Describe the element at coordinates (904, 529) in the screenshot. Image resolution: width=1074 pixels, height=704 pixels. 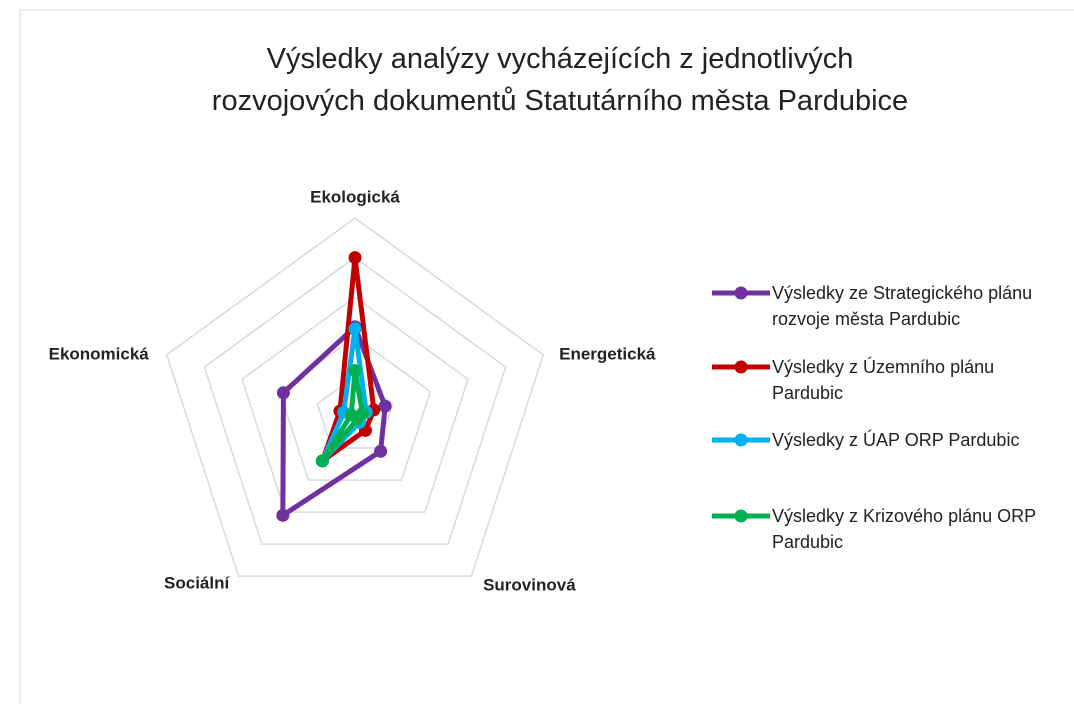
I see `legend-label: Výsledky z Krizového plánu ORP Pardubic` at that location.